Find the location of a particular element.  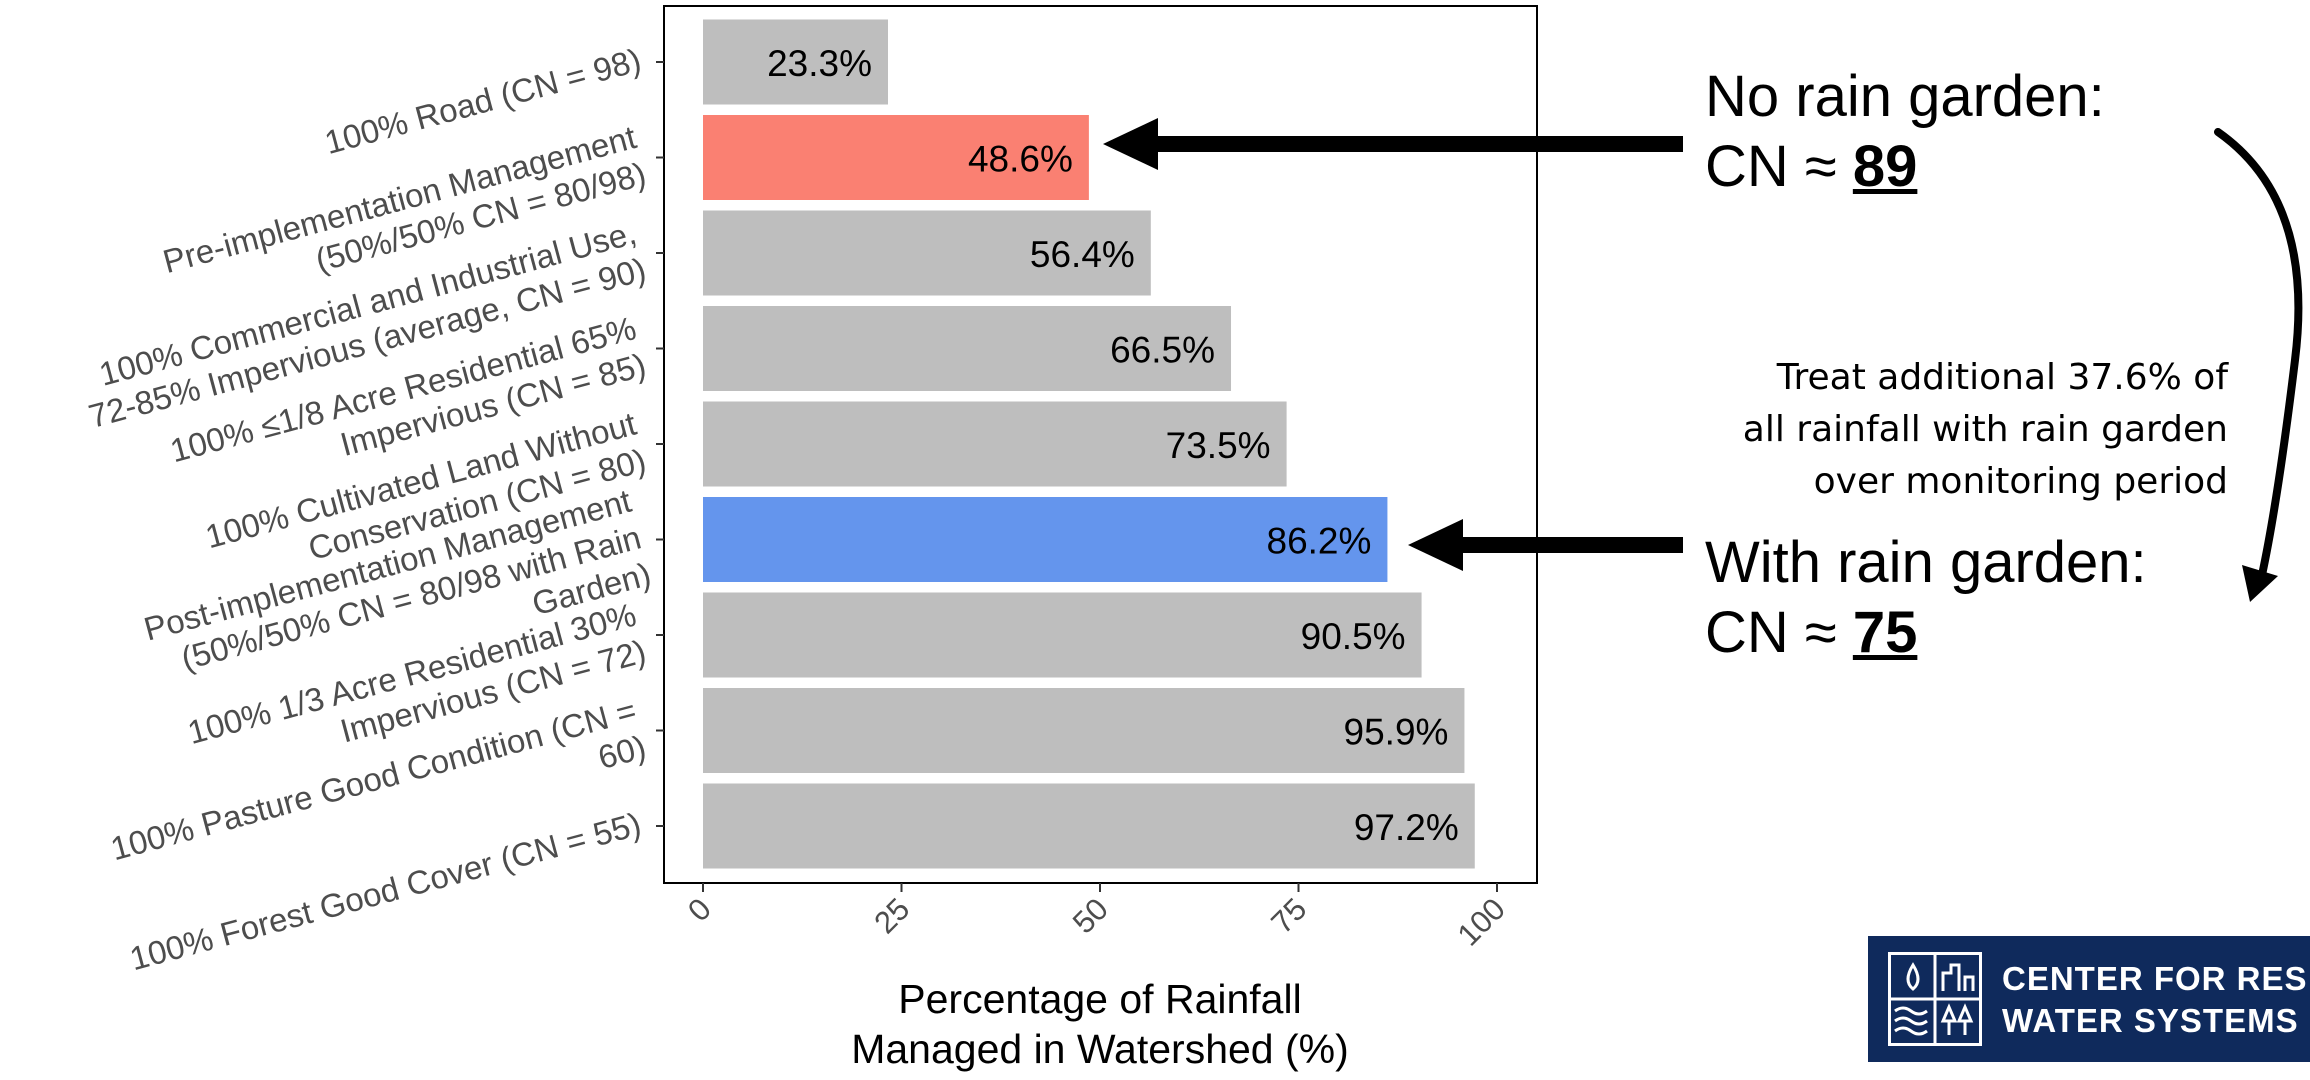

with-garden-cn: CN ≈ 75 is located at coordinates (1926, 633).